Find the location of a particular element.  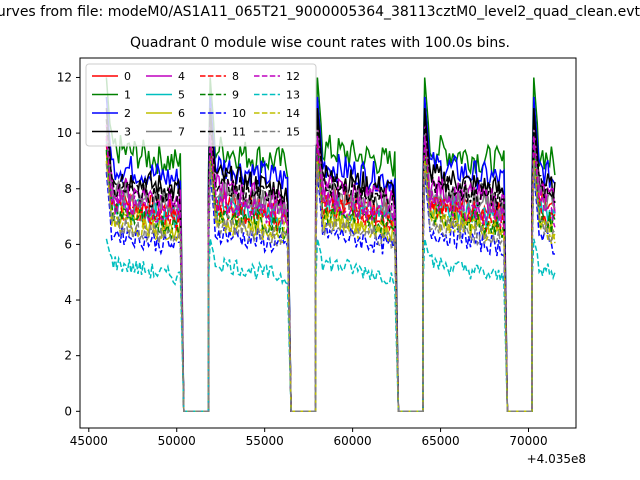

y-tick-label: 6 is located at coordinates (68, 244).